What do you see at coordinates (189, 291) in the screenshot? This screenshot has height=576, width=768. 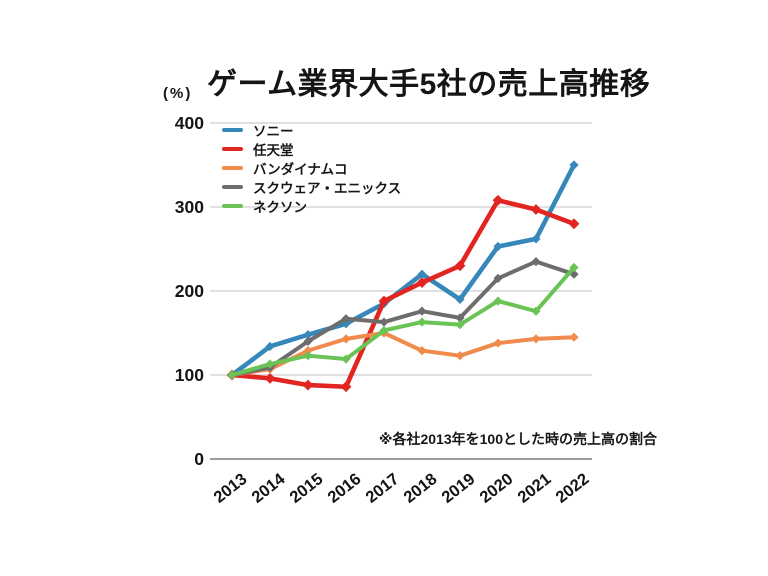 I see `y-tick-label-200: 200` at bounding box center [189, 291].